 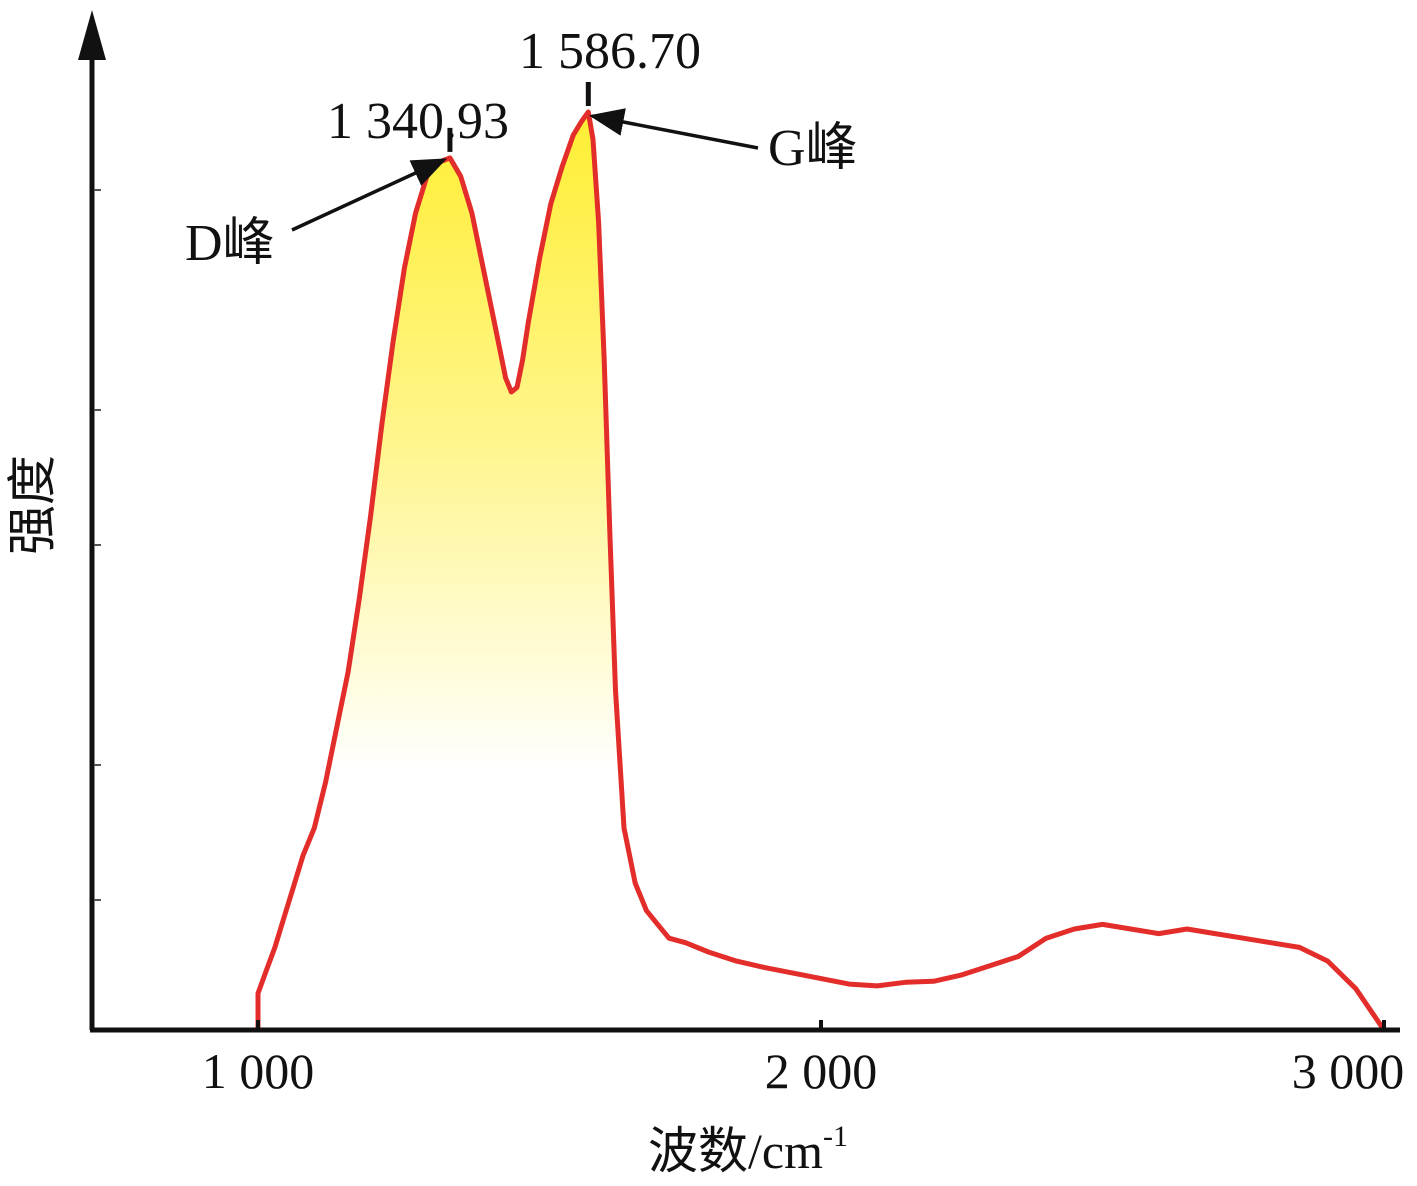 I want to click on g-peak-arrow, so click(x=673, y=129).